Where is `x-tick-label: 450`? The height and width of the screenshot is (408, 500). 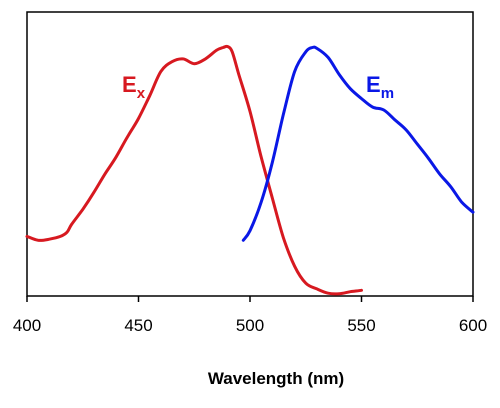
x-tick-label: 450 is located at coordinates (138, 325).